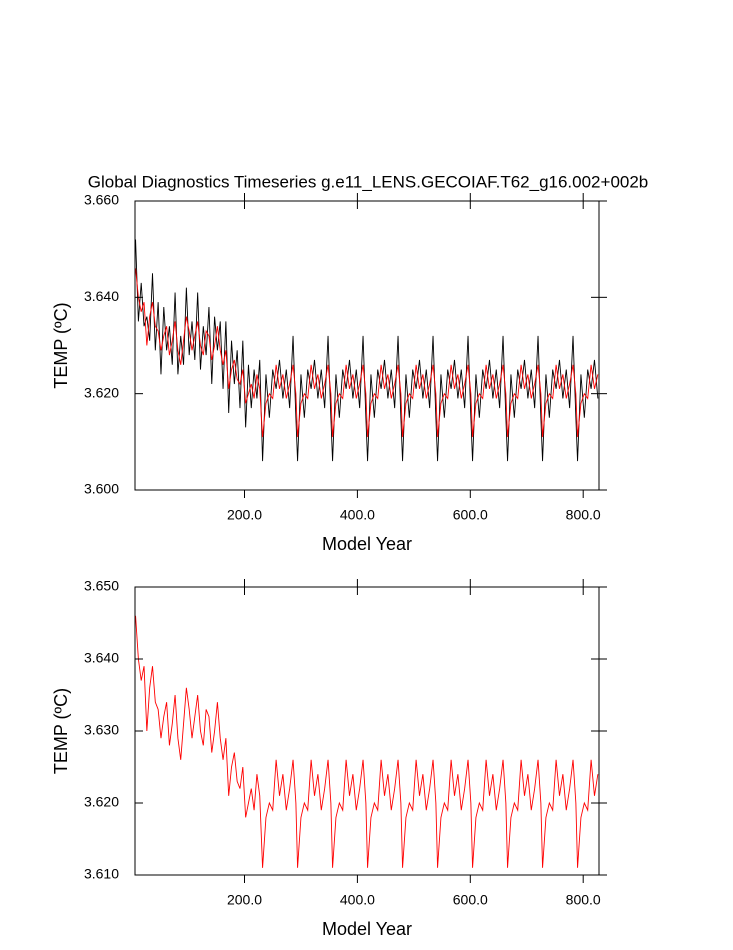 Image resolution: width=733 pixels, height=950 pixels. Describe the element at coordinates (101, 730) in the screenshot. I see `y-tick-label: 3.630` at that location.